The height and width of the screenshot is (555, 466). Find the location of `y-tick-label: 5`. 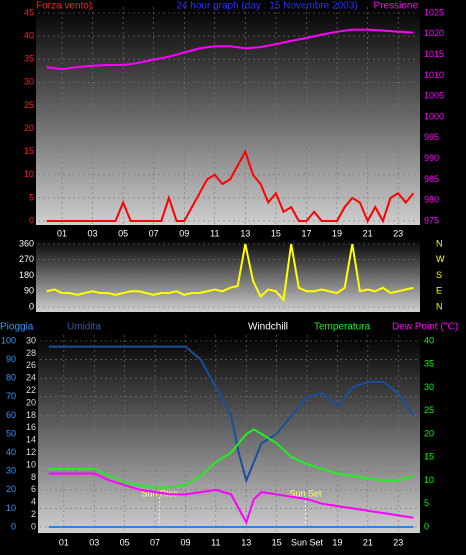

y-tick-label: 5 is located at coordinates (31, 197).